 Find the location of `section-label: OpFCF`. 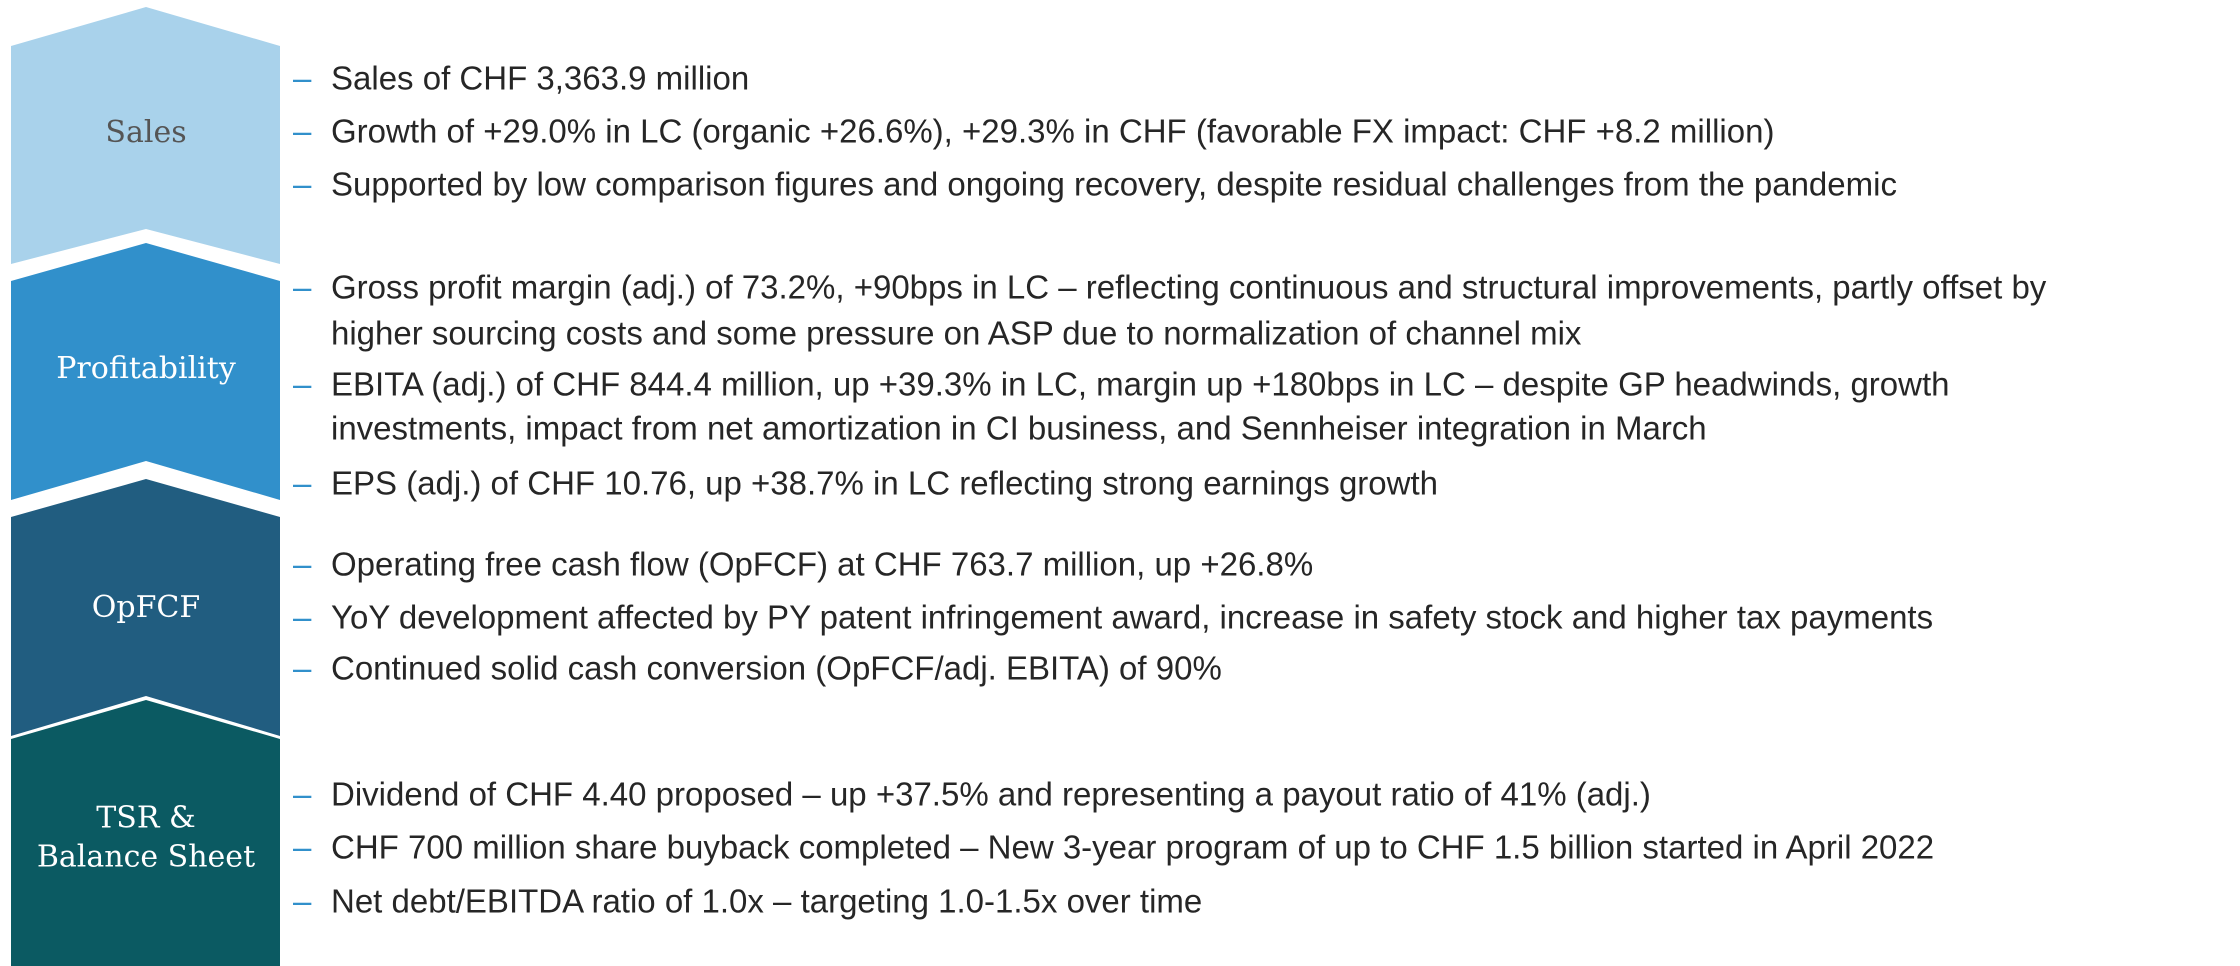

section-label: OpFCF is located at coordinates (146, 607).